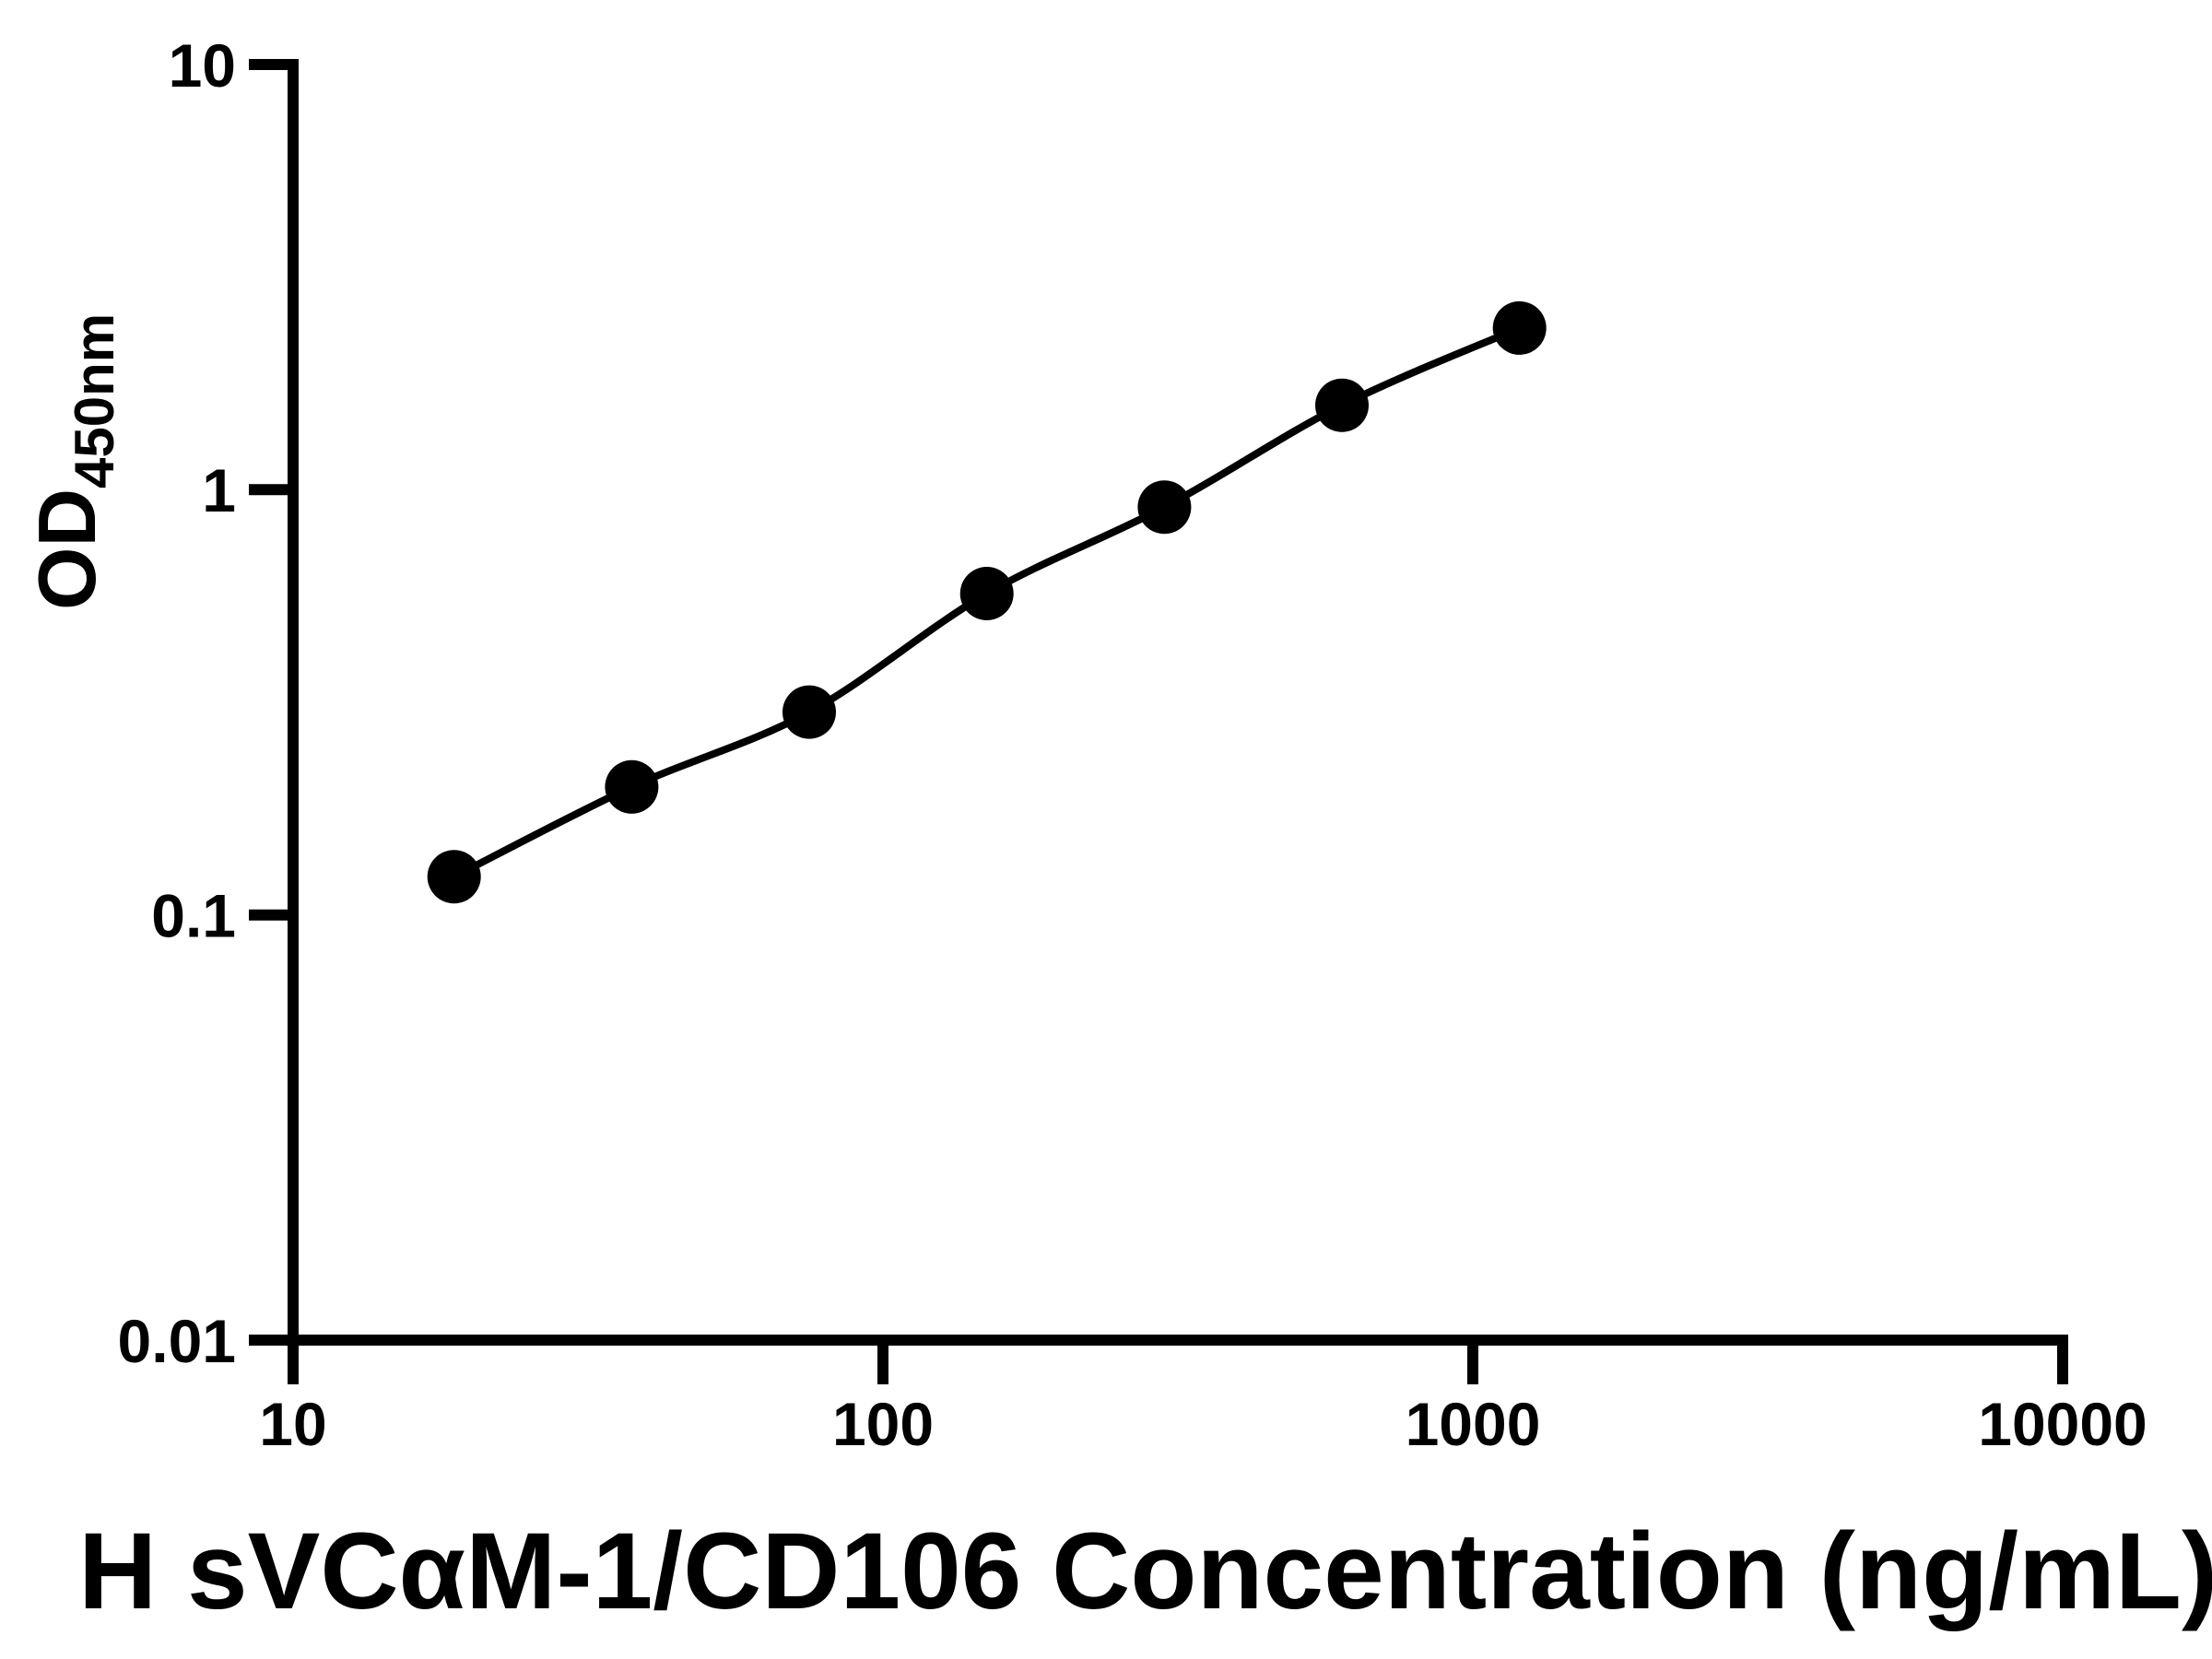 The width and height of the screenshot is (2212, 1659). Describe the element at coordinates (292, 1424) in the screenshot. I see `x-tick-label: 10` at that location.